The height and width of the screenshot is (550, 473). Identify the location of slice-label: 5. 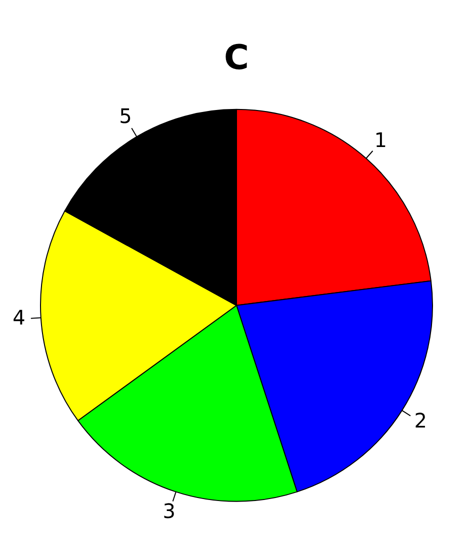
(125, 116).